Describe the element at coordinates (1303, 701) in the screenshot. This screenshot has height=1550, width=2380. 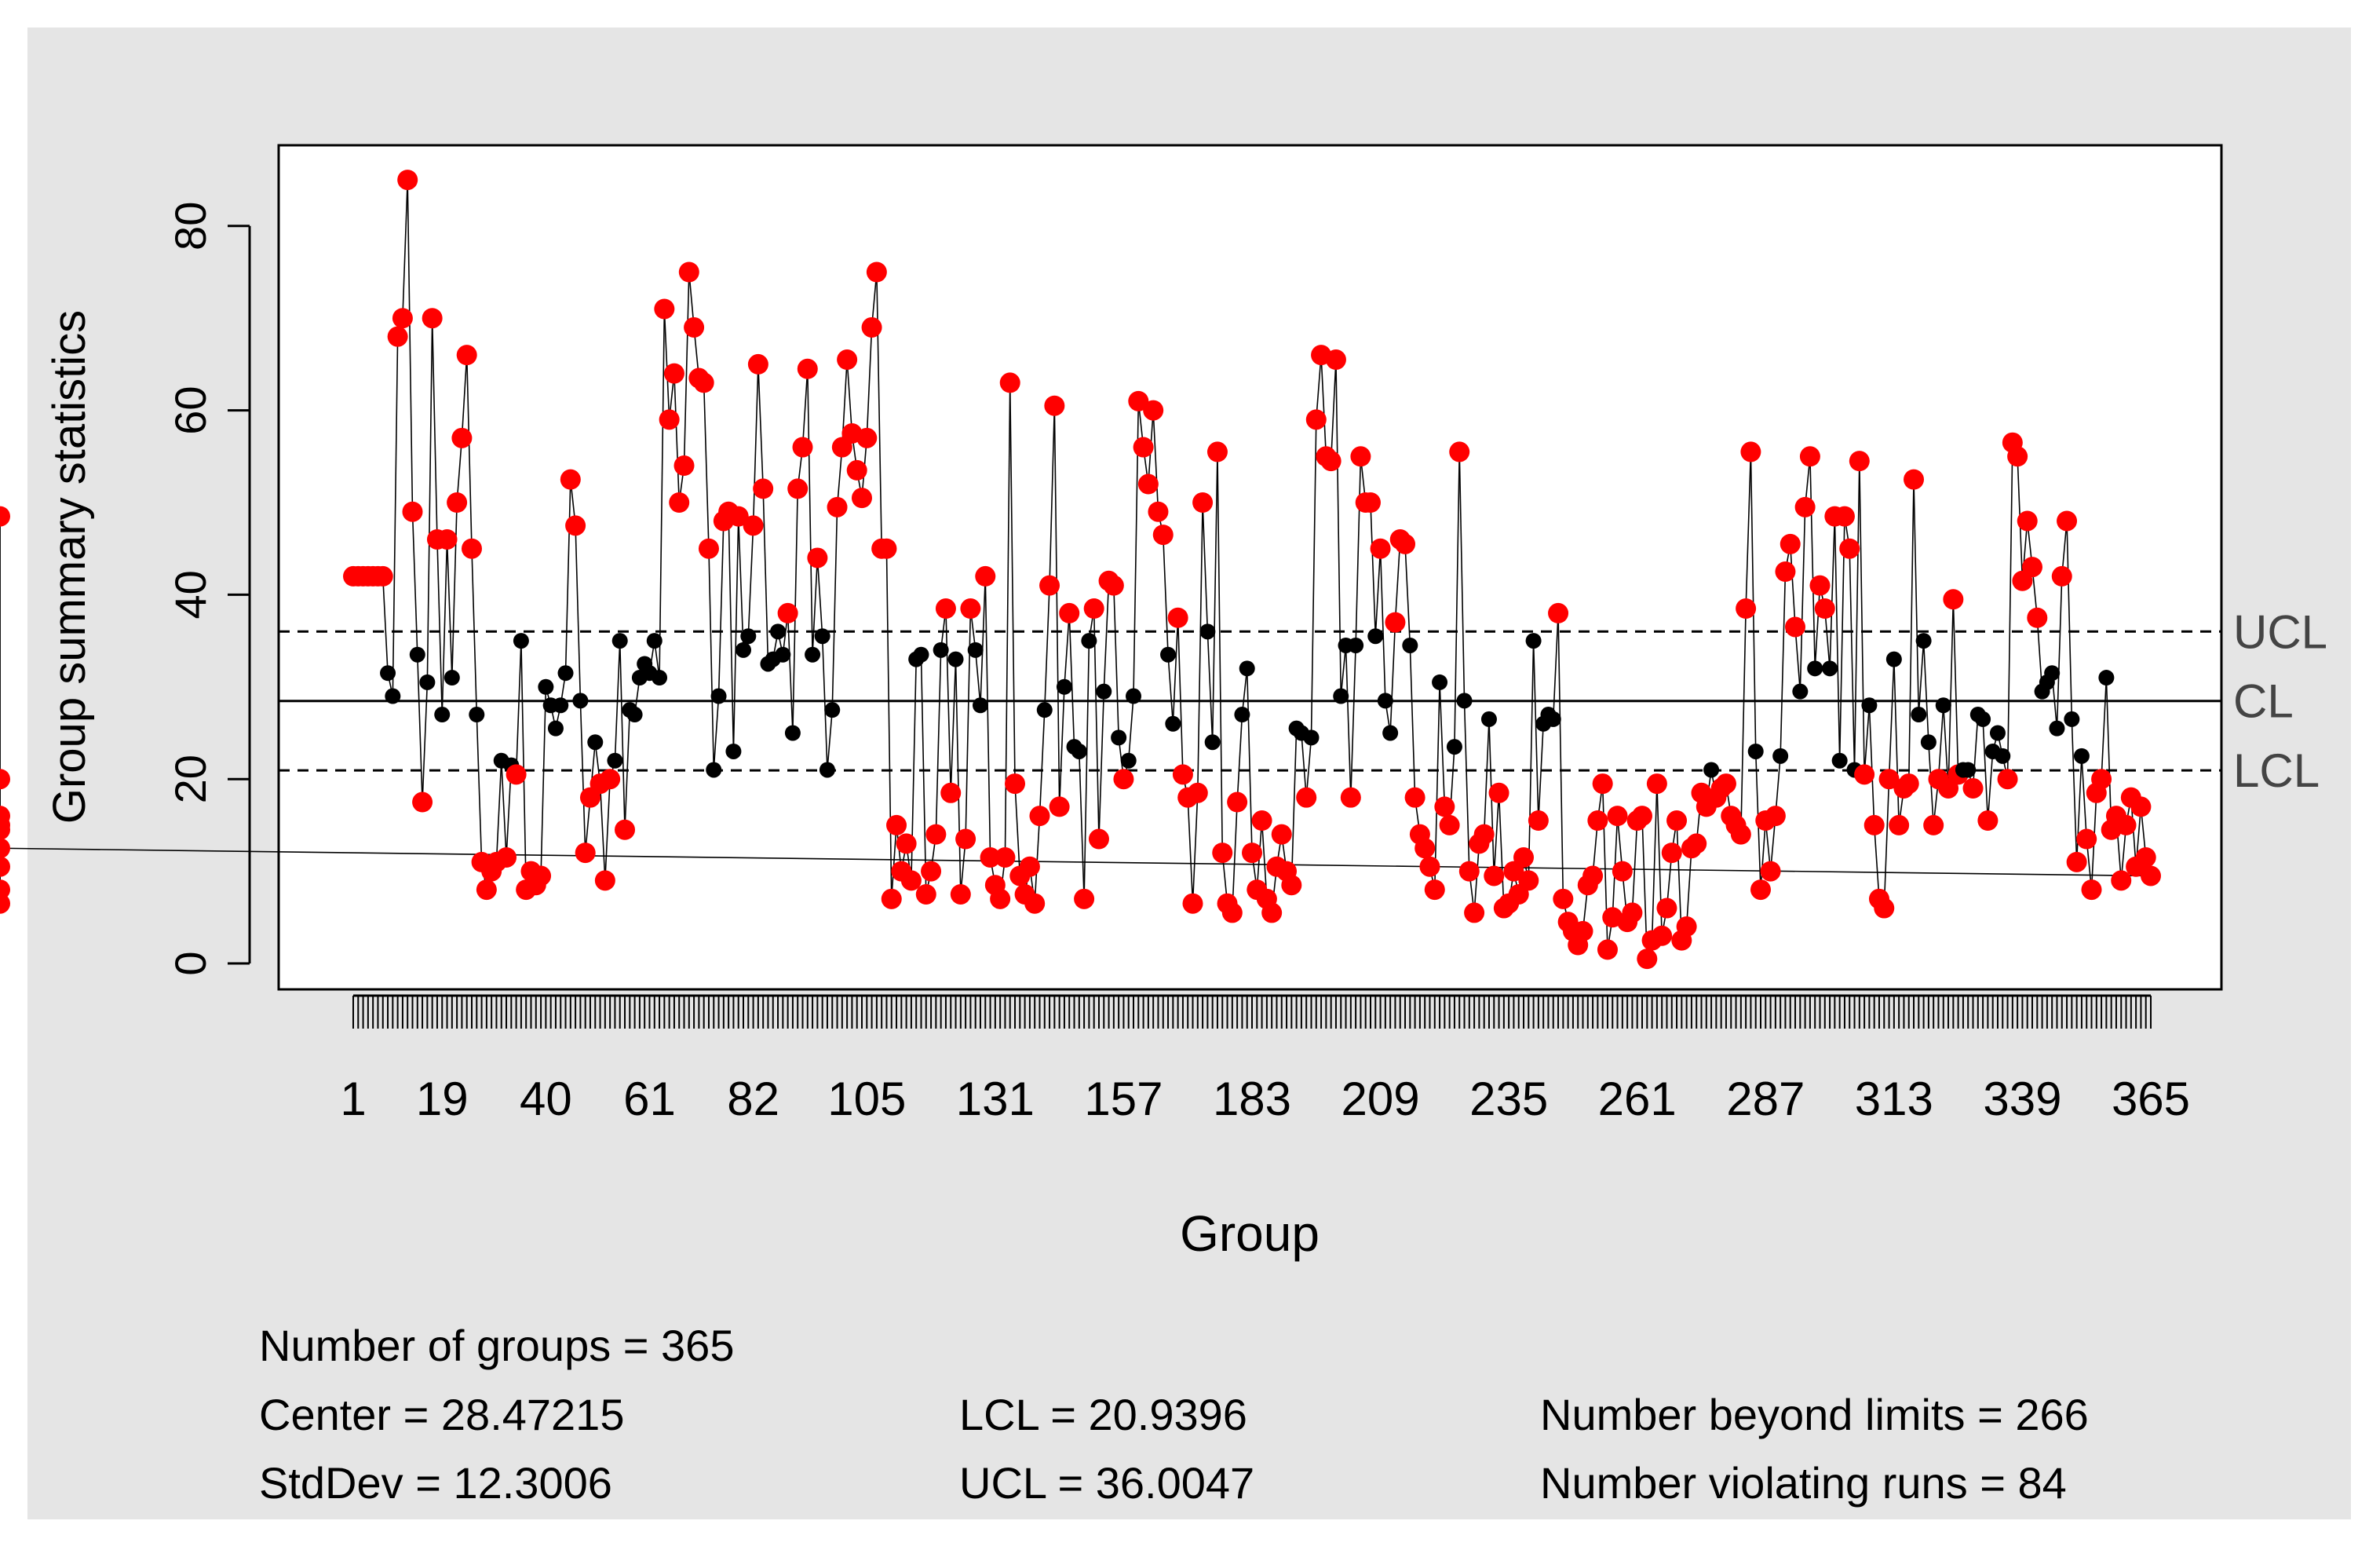
I see `control-limits: UCL CL LCL` at that location.